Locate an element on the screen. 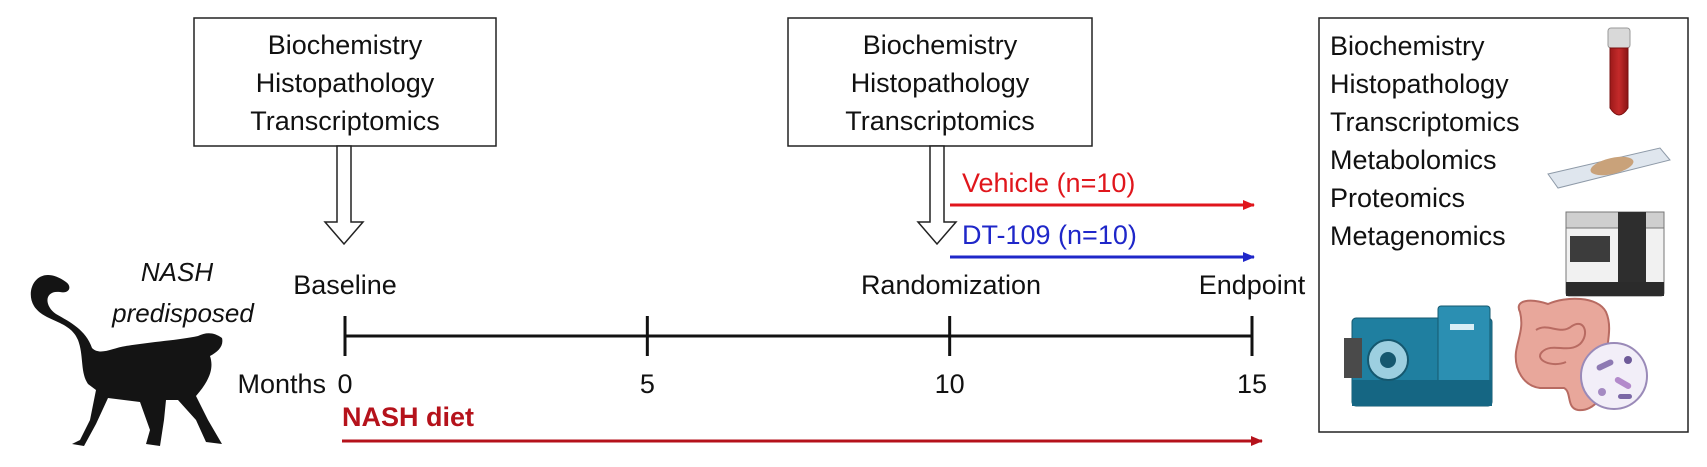  mass-spectrometer-icon is located at coordinates (1418, 356).